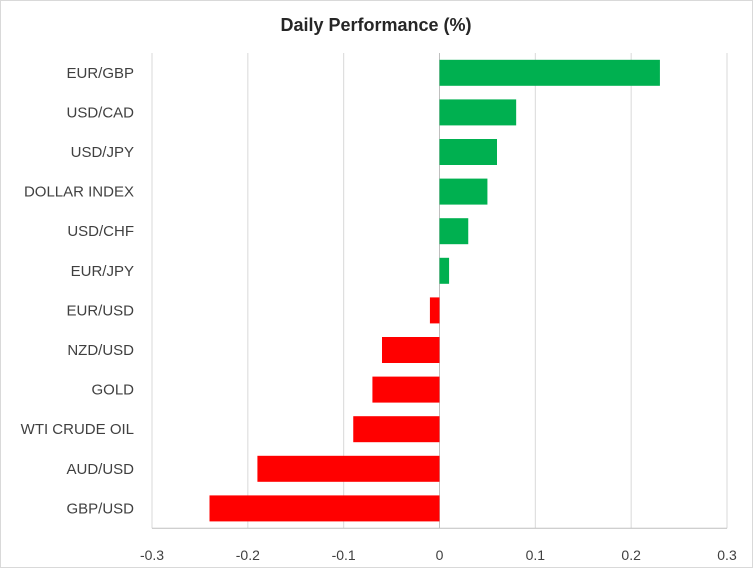  I want to click on x-tick-label: 0.2, so click(631, 555).